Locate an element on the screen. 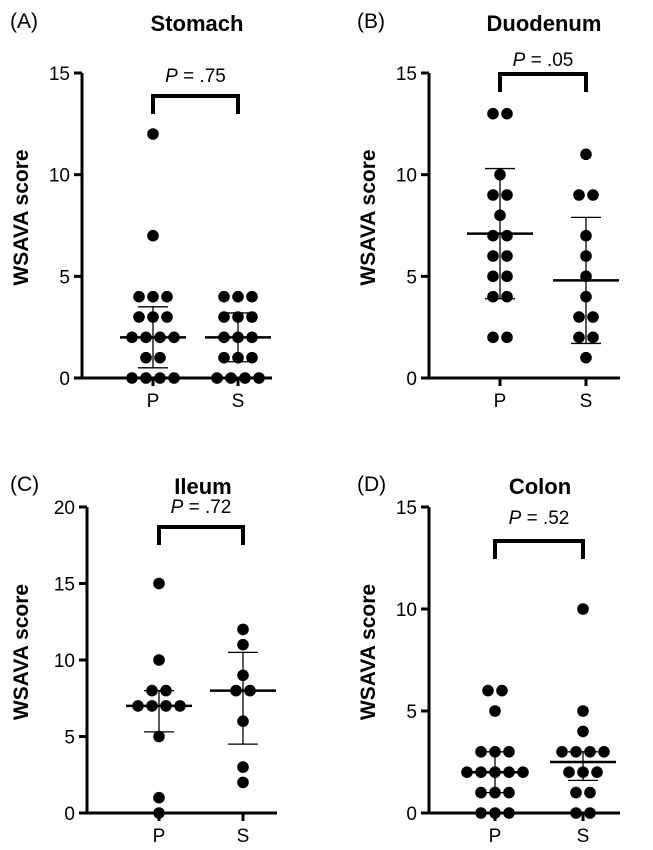 The image size is (653, 850). chart-title: Stomach is located at coordinates (197, 23).